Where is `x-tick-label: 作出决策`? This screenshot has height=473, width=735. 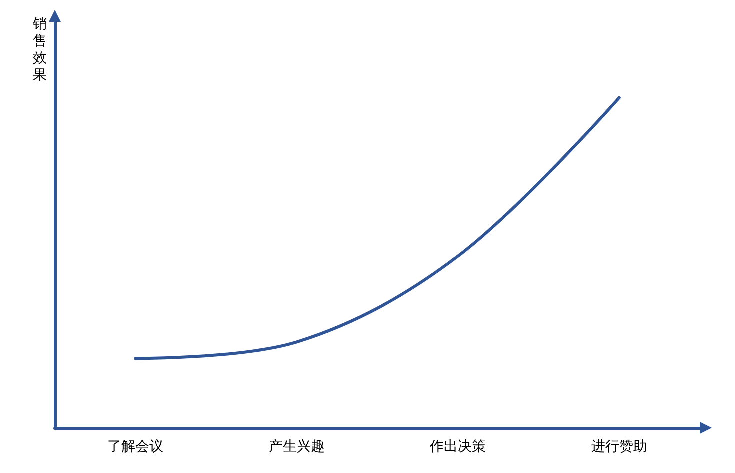 x-tick-label: 作出决策 is located at coordinates (457, 447).